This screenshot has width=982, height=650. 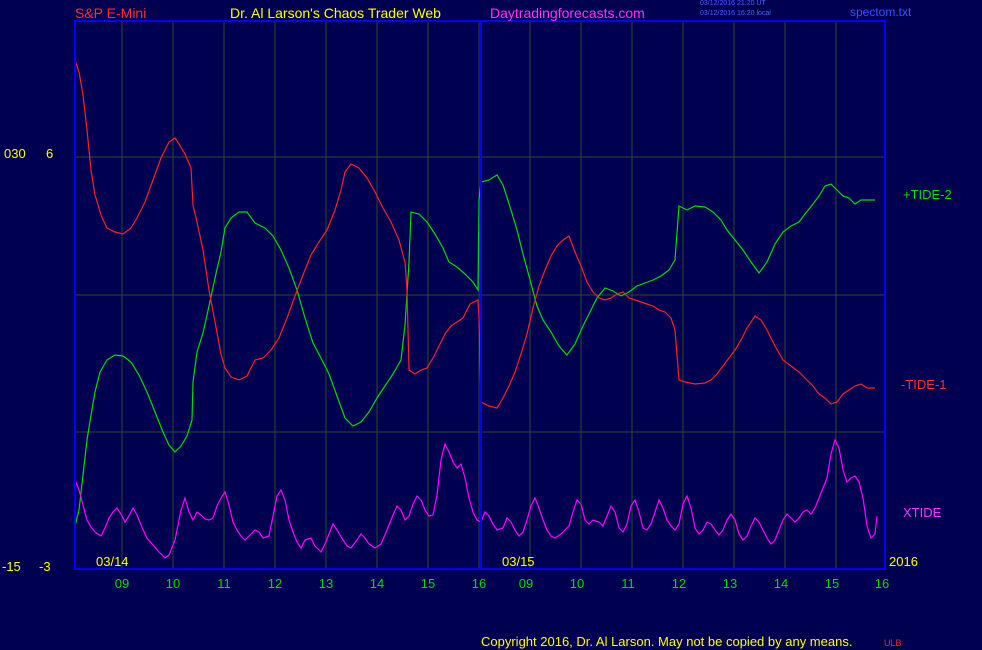 I want to click on label-xtide: XTIDE, so click(x=922, y=512).